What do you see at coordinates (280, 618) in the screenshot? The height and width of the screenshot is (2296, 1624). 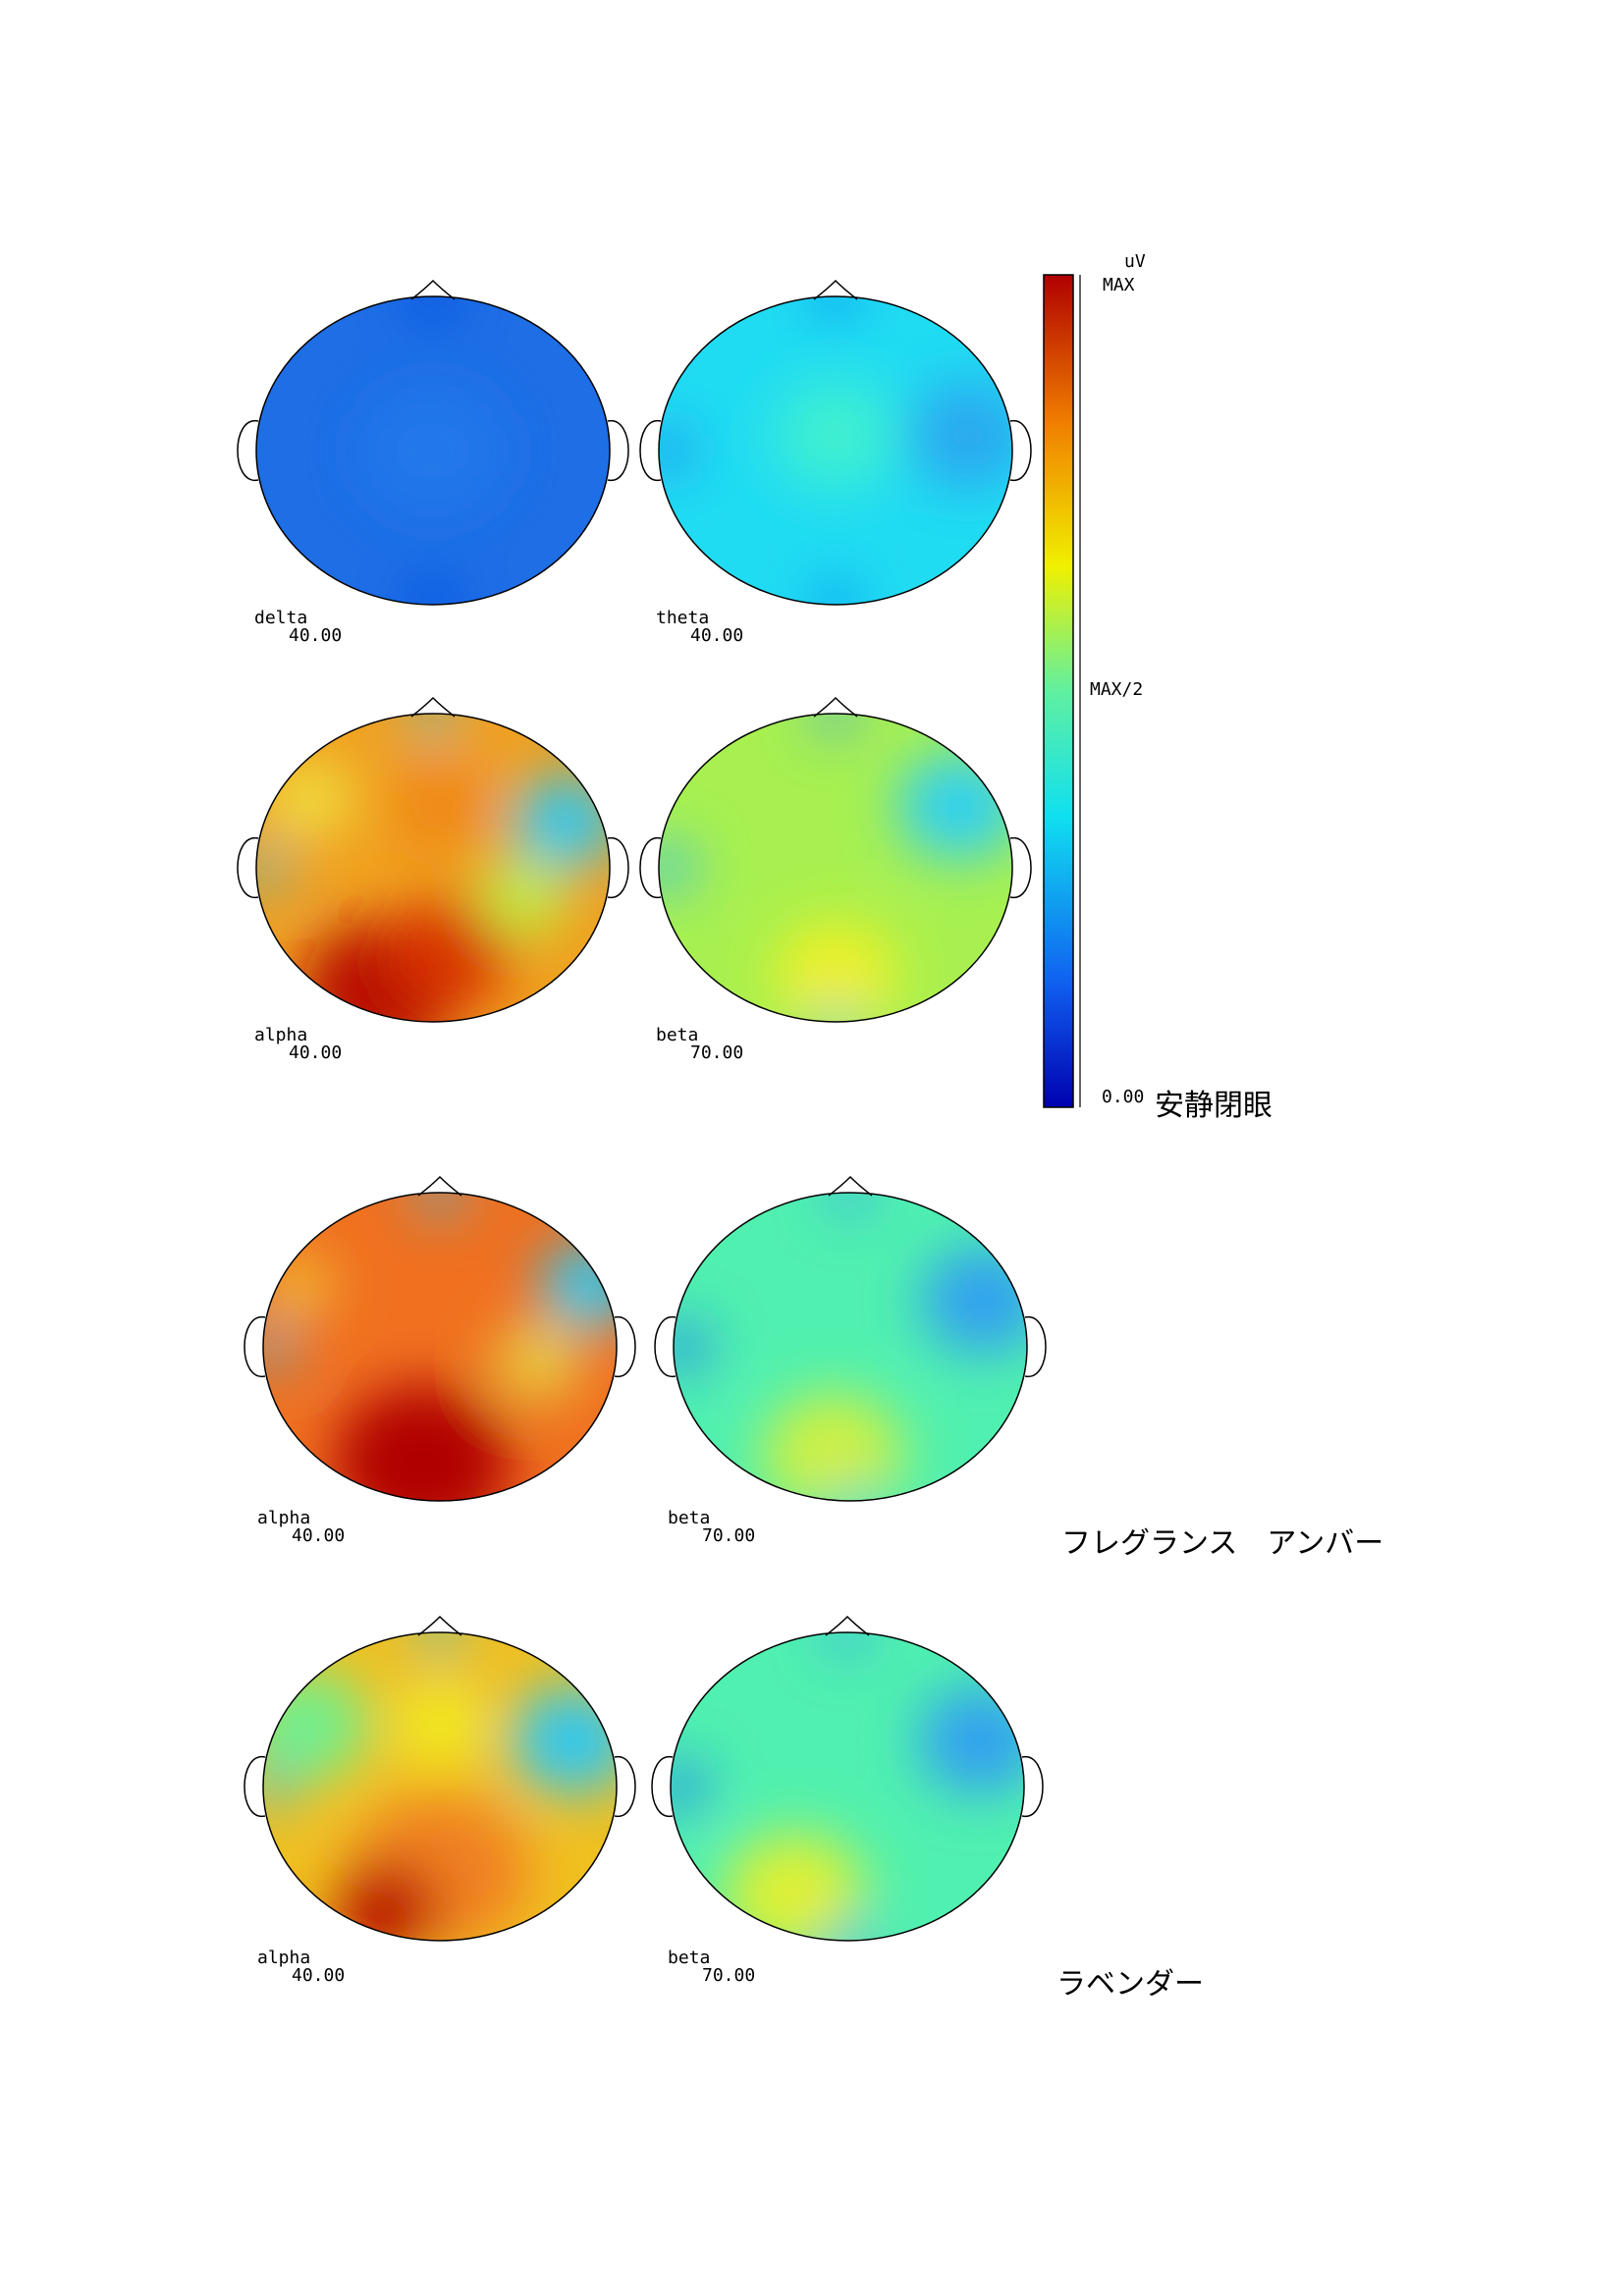 I see `band-label: delta` at bounding box center [280, 618].